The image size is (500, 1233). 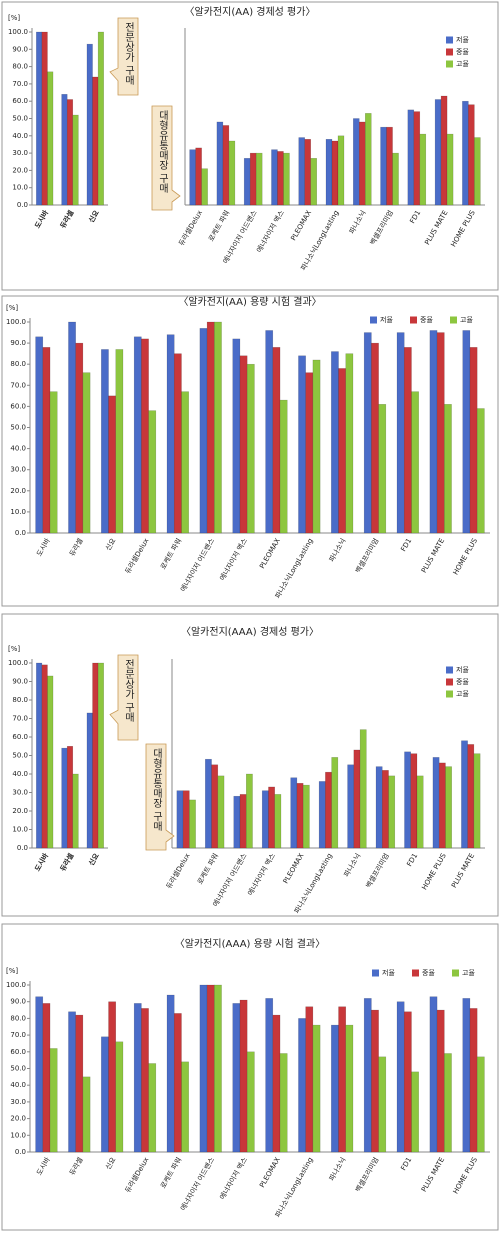 I want to click on side-label: 대형유통매장 구매, so click(x=157, y=790).